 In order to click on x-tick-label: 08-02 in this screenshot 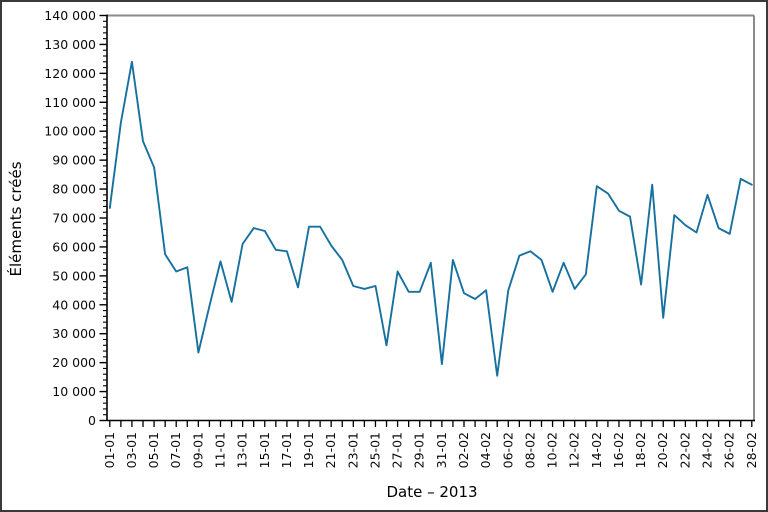, I will do `click(529, 450)`.